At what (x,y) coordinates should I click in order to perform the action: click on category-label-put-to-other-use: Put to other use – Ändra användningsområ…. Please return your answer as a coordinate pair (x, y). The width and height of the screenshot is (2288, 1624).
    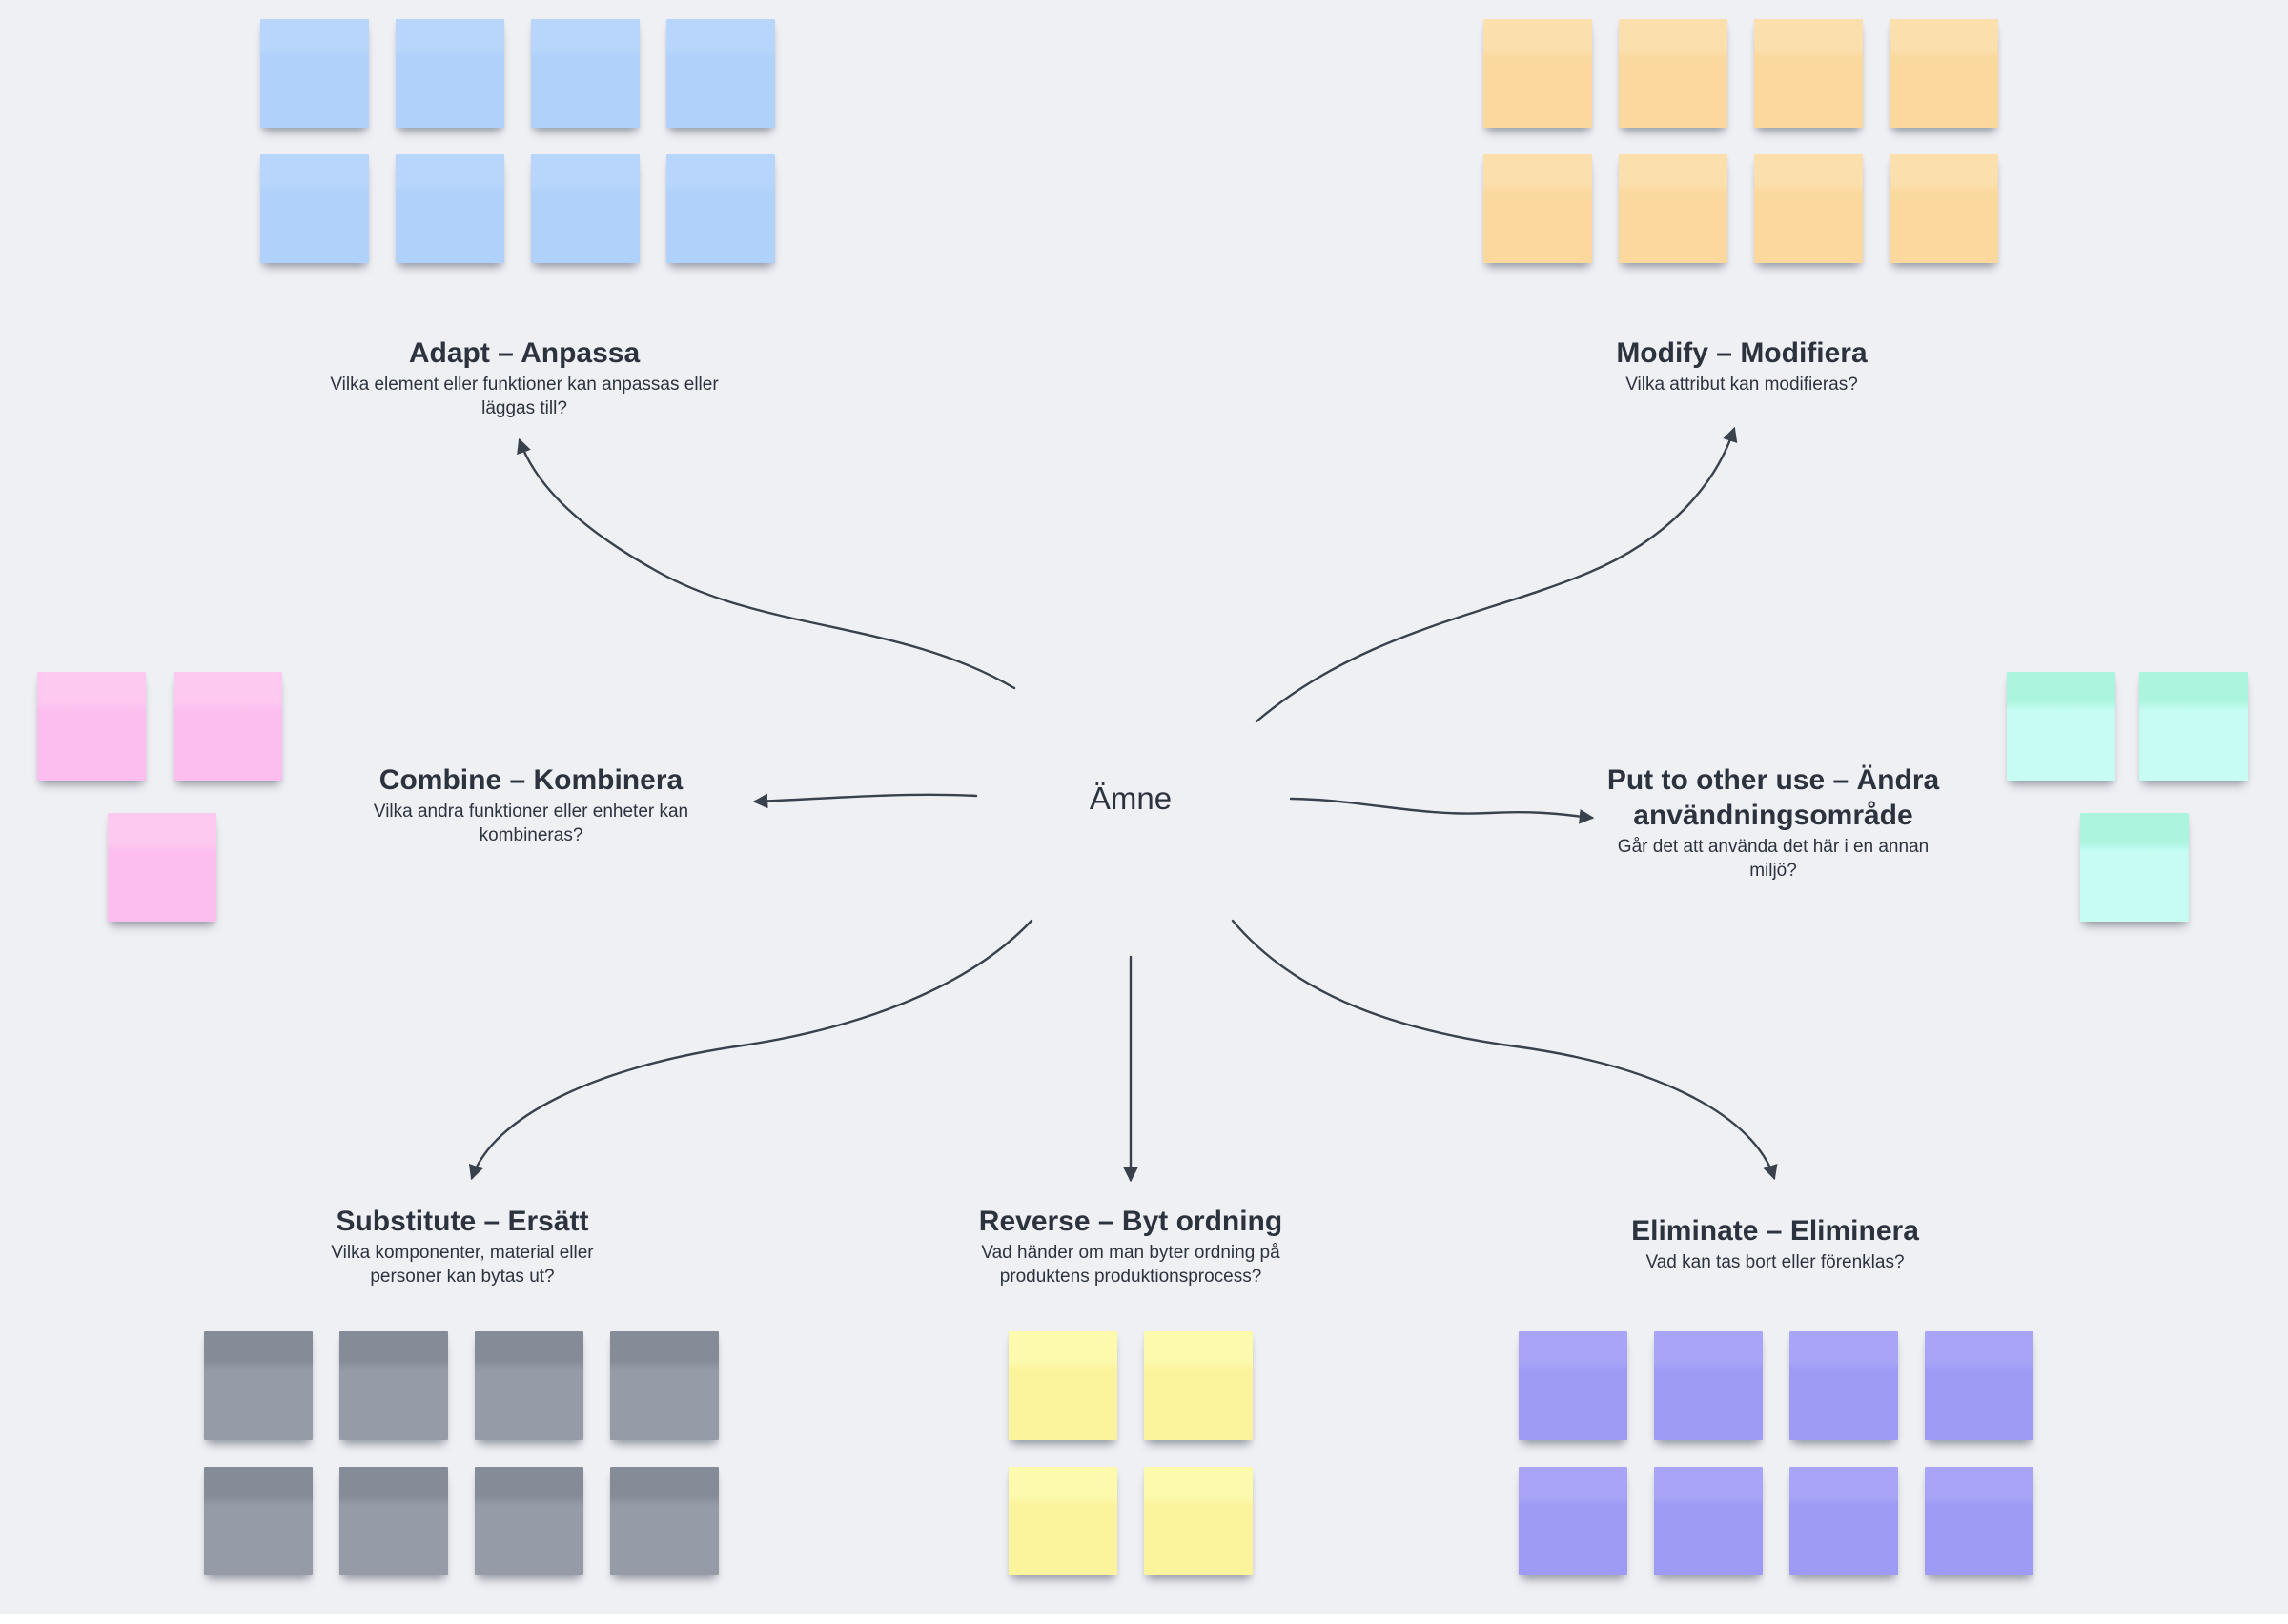
    Looking at the image, I should click on (1773, 822).